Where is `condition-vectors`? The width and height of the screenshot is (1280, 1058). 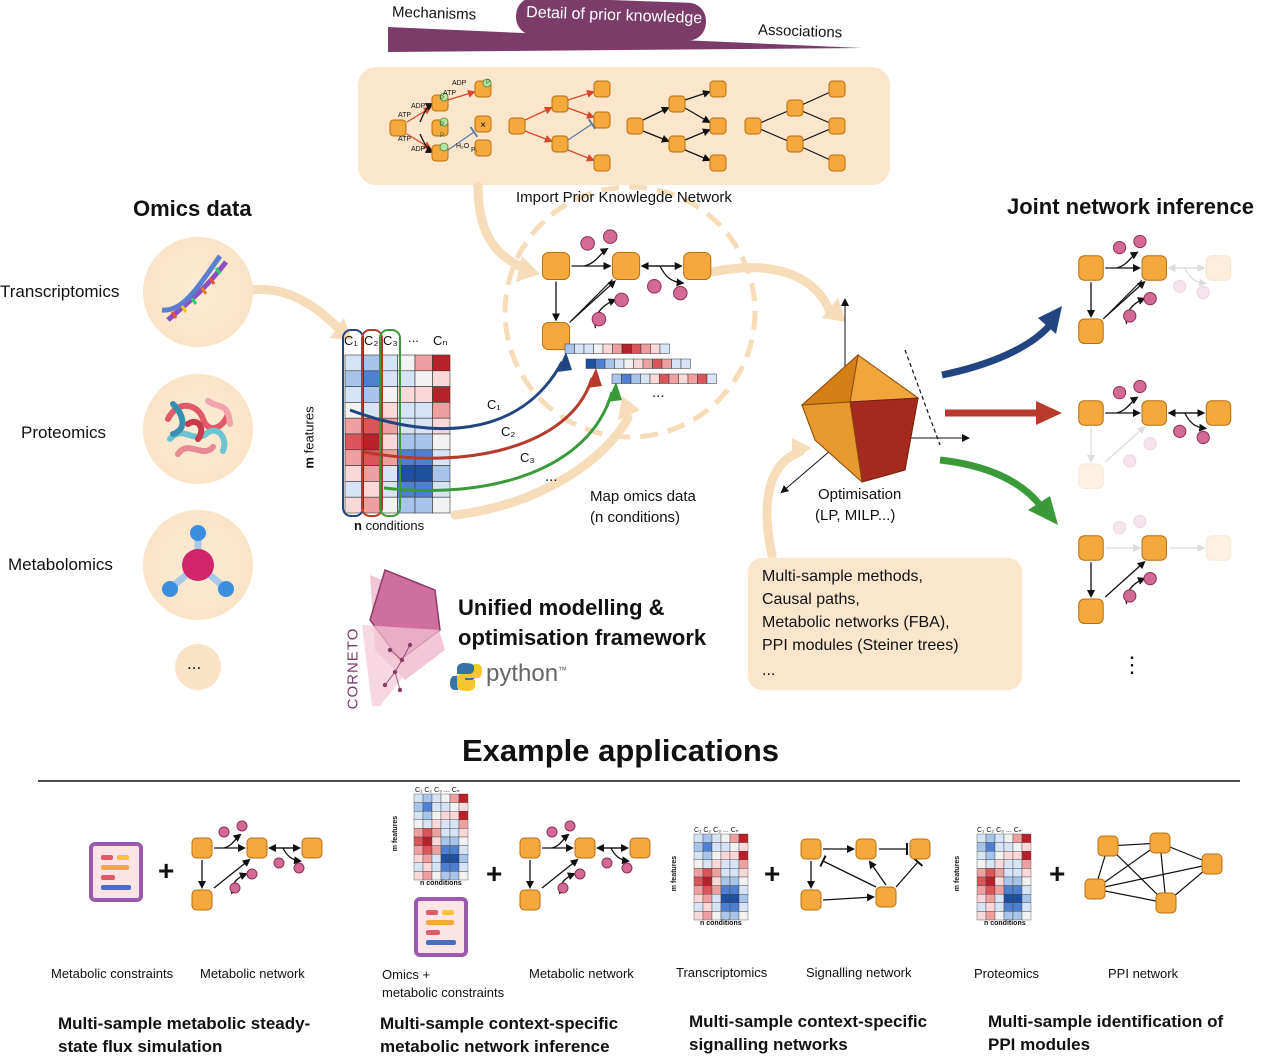
condition-vectors is located at coordinates (640, 363).